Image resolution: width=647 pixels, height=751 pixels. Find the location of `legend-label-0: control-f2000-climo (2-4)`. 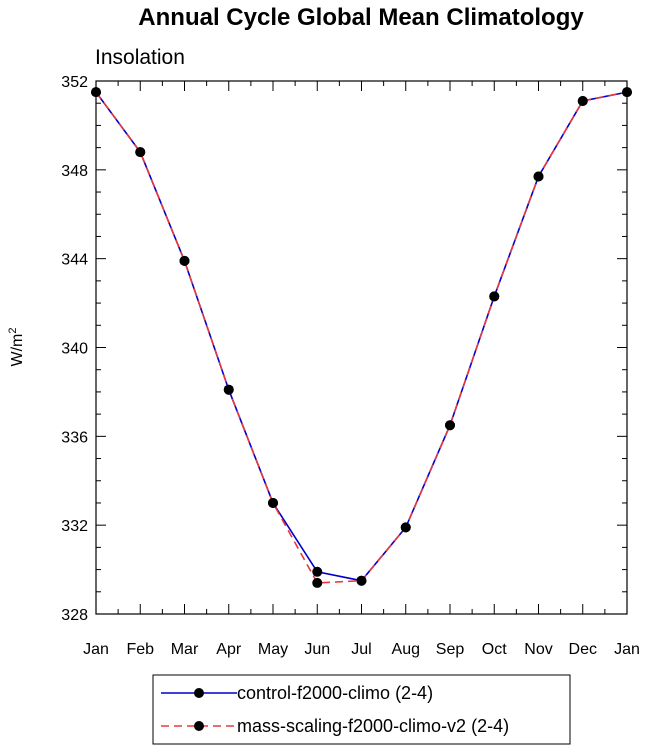

legend-label-0: control-f2000-climo (2-4) is located at coordinates (335, 693).